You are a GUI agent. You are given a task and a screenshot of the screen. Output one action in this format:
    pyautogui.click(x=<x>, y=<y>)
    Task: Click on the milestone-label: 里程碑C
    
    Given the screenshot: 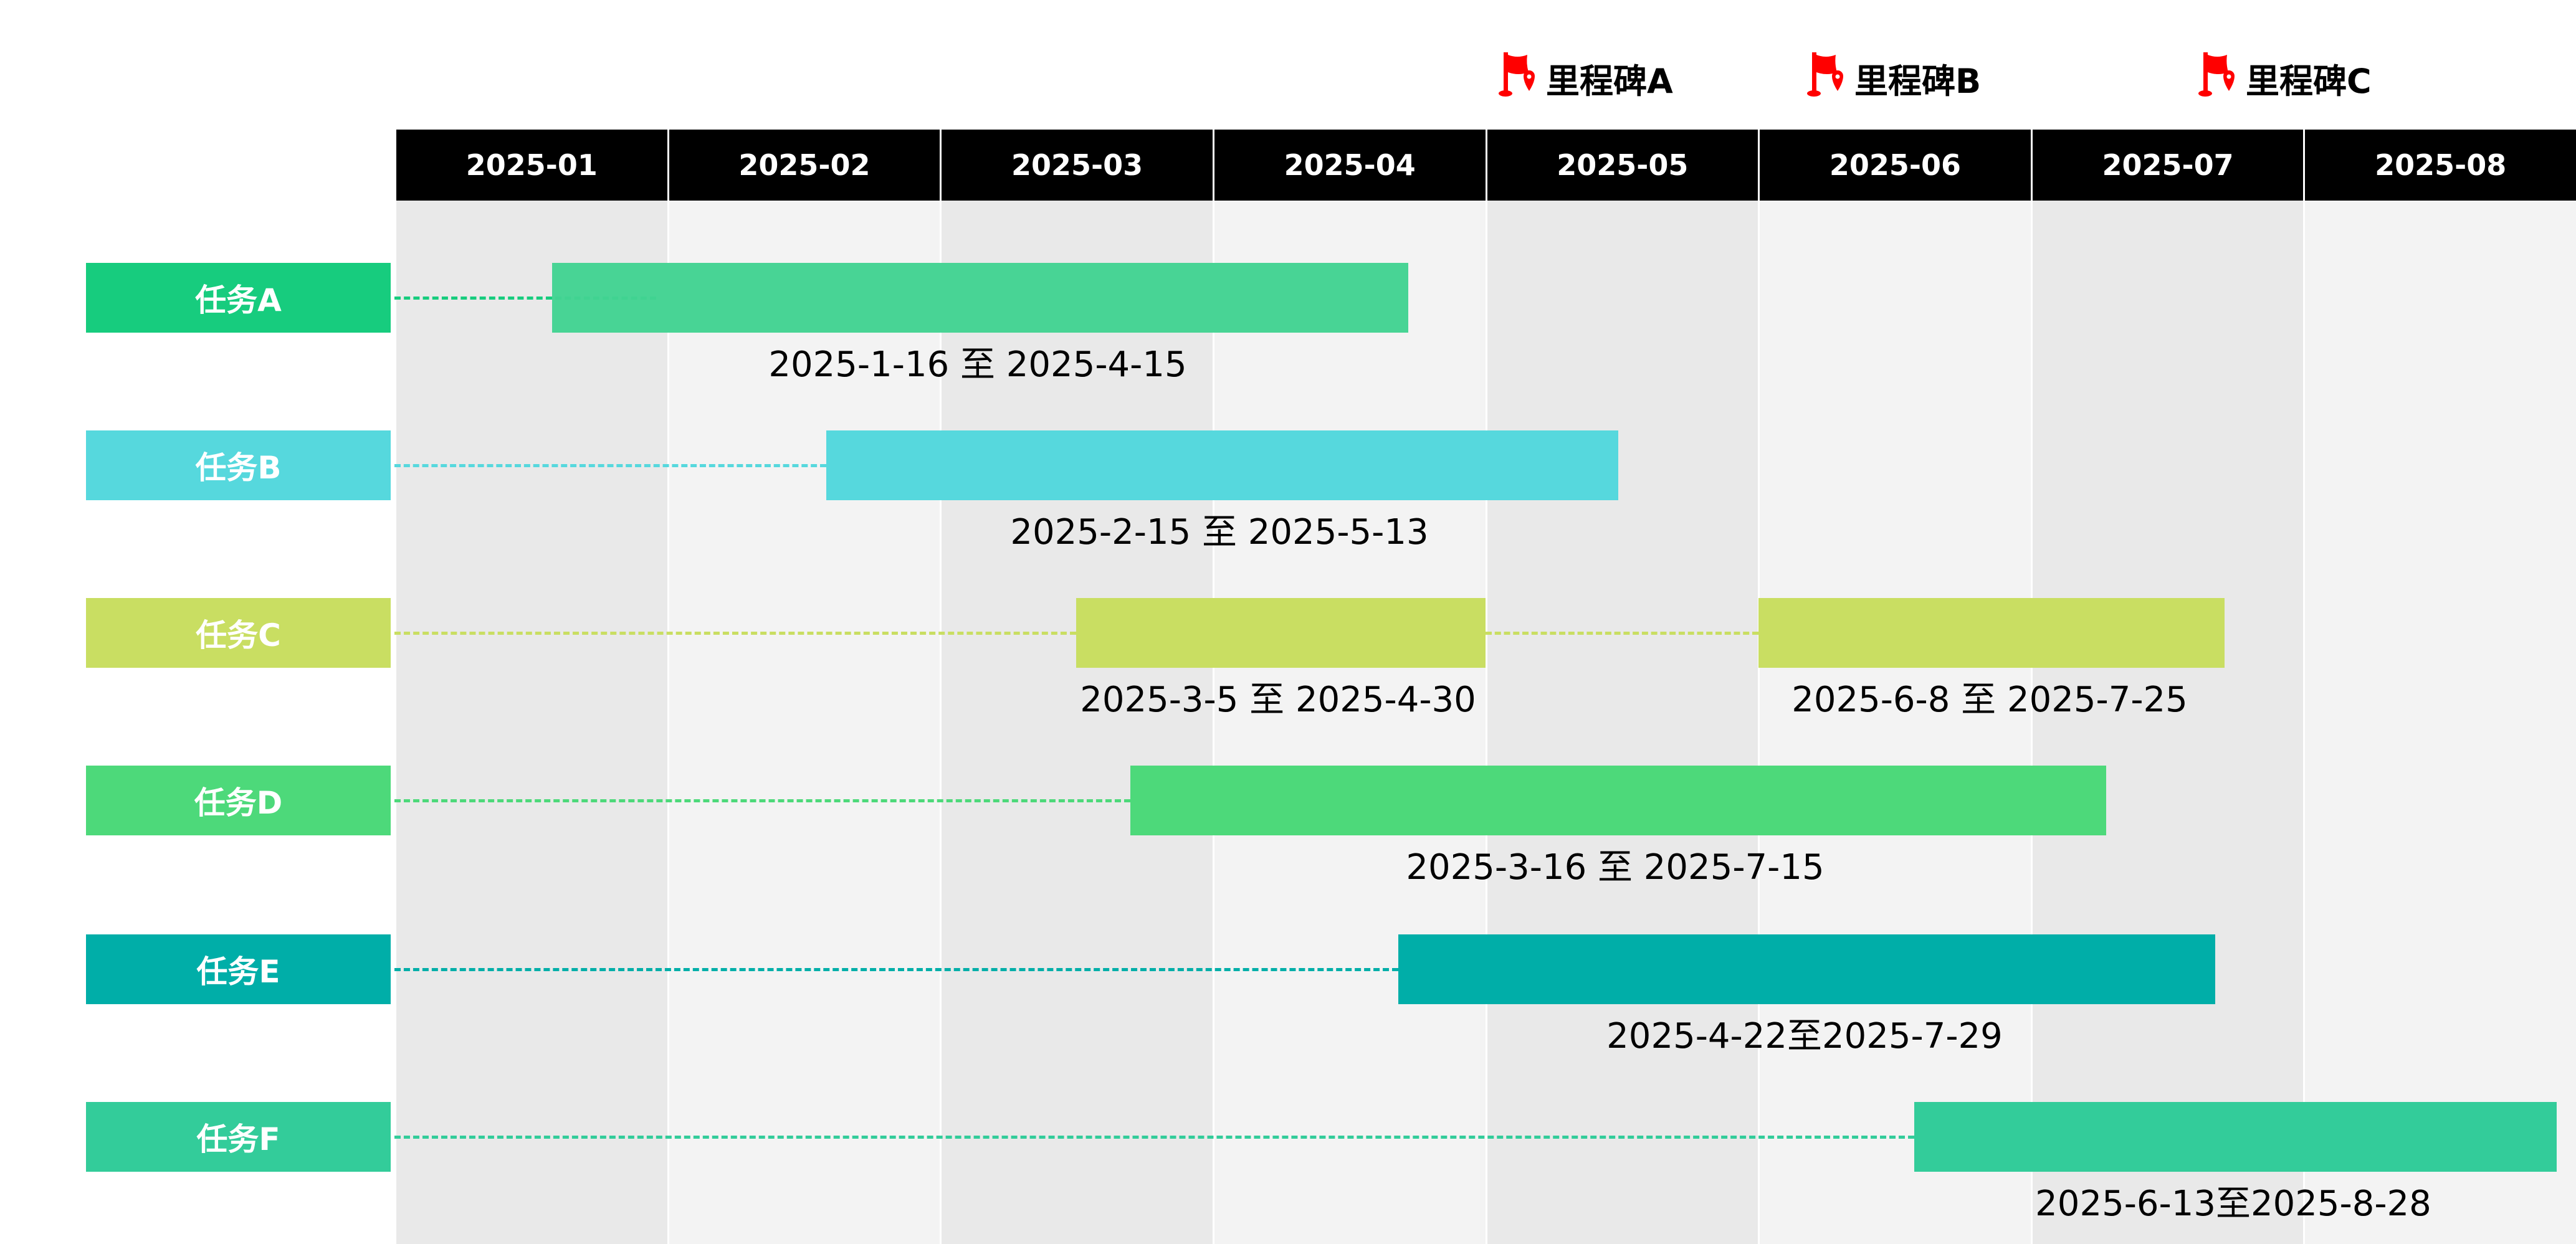 What is the action you would take?
    pyautogui.click(x=2309, y=82)
    